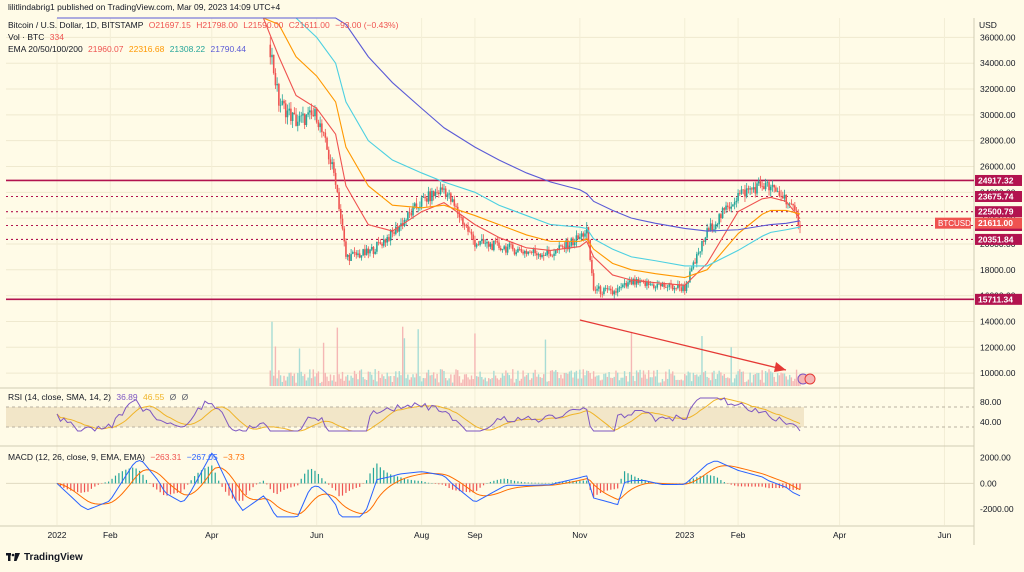 This screenshot has width=1024, height=572. Describe the element at coordinates (366, 25) in the screenshot. I see `ohlc-change: −93.00 (−0.43%)` at that location.